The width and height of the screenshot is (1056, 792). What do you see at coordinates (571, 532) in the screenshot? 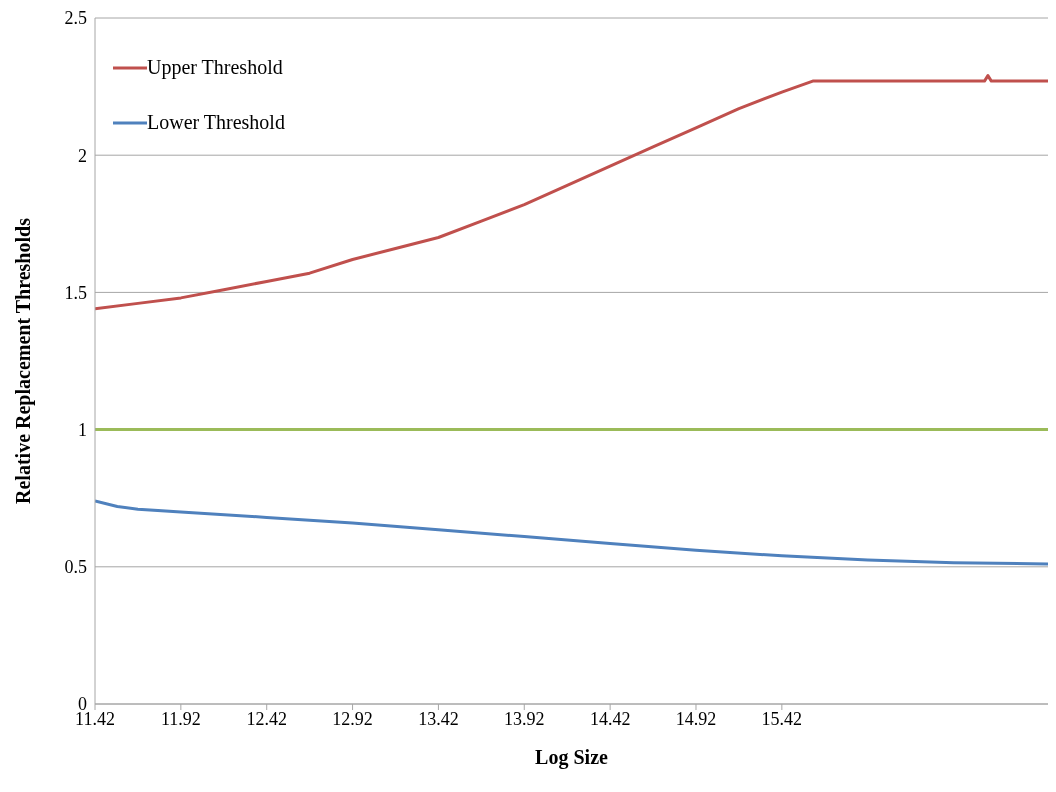
I see `line-series` at bounding box center [571, 532].